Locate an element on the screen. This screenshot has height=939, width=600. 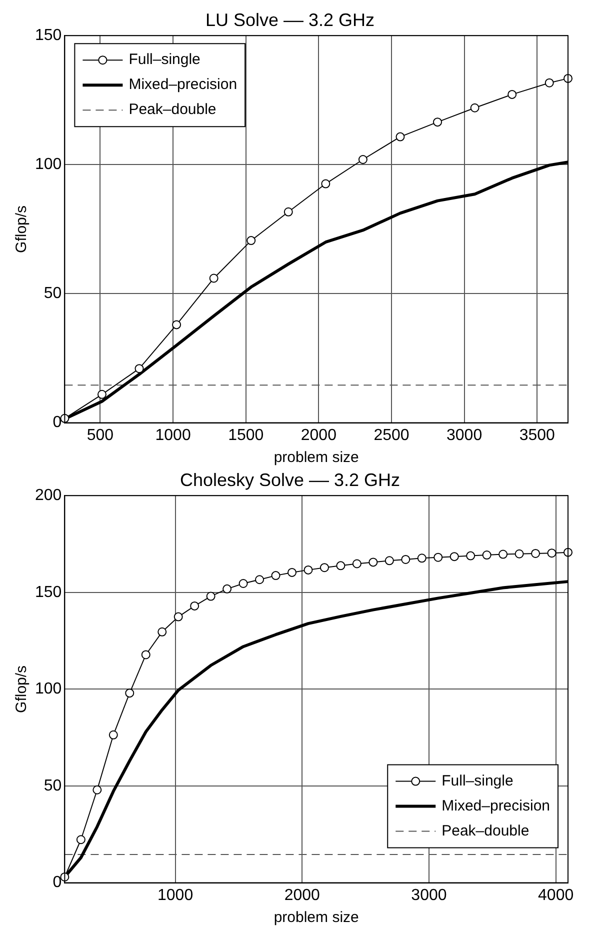
chart-title: Cholesky Solve –– 3.2 GHz is located at coordinates (290, 480).